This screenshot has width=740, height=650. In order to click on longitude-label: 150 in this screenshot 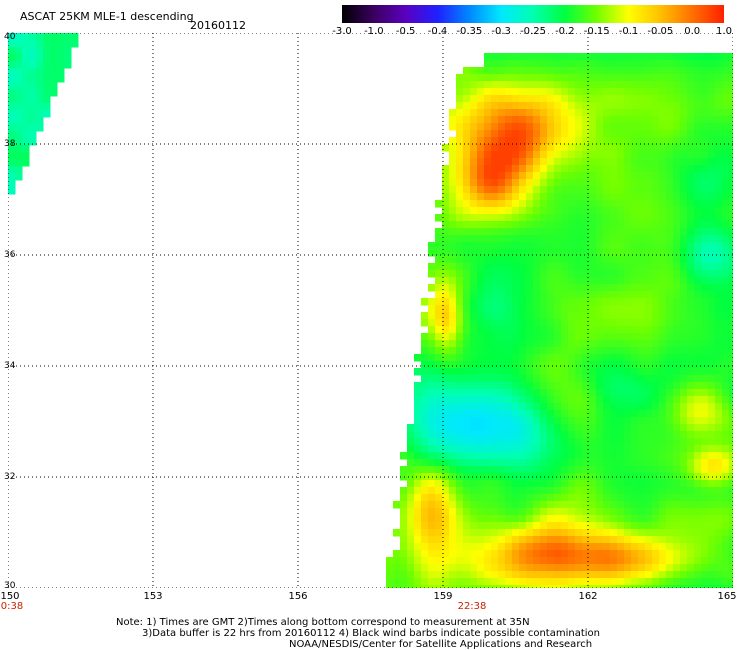, I will do `click(10, 596)`.